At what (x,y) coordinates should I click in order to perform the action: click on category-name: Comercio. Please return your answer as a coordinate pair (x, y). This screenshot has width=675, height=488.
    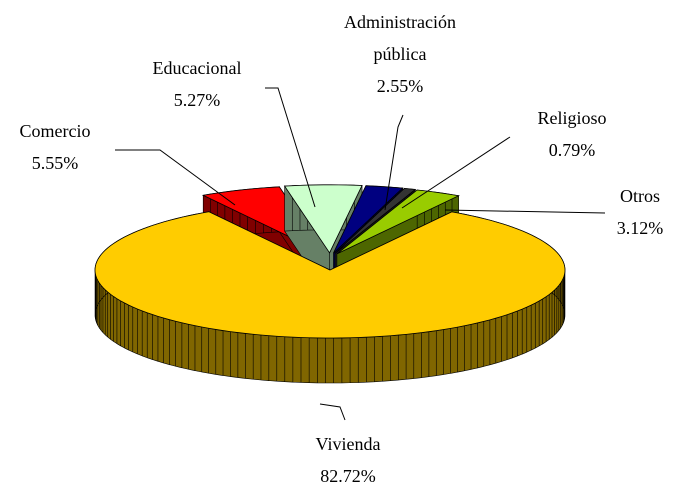
    Looking at the image, I should click on (55, 131).